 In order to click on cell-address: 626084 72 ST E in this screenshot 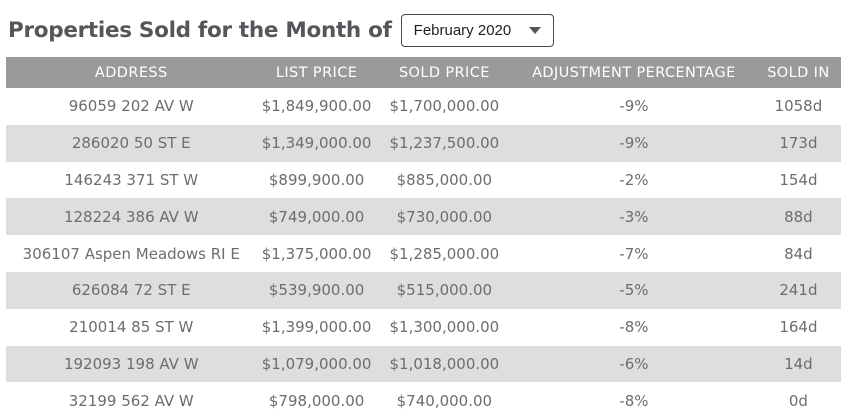, I will do `click(131, 290)`.